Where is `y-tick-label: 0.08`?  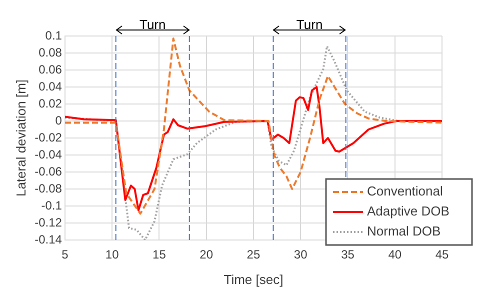
y-tick-label: 0.08 is located at coordinates (50, 52).